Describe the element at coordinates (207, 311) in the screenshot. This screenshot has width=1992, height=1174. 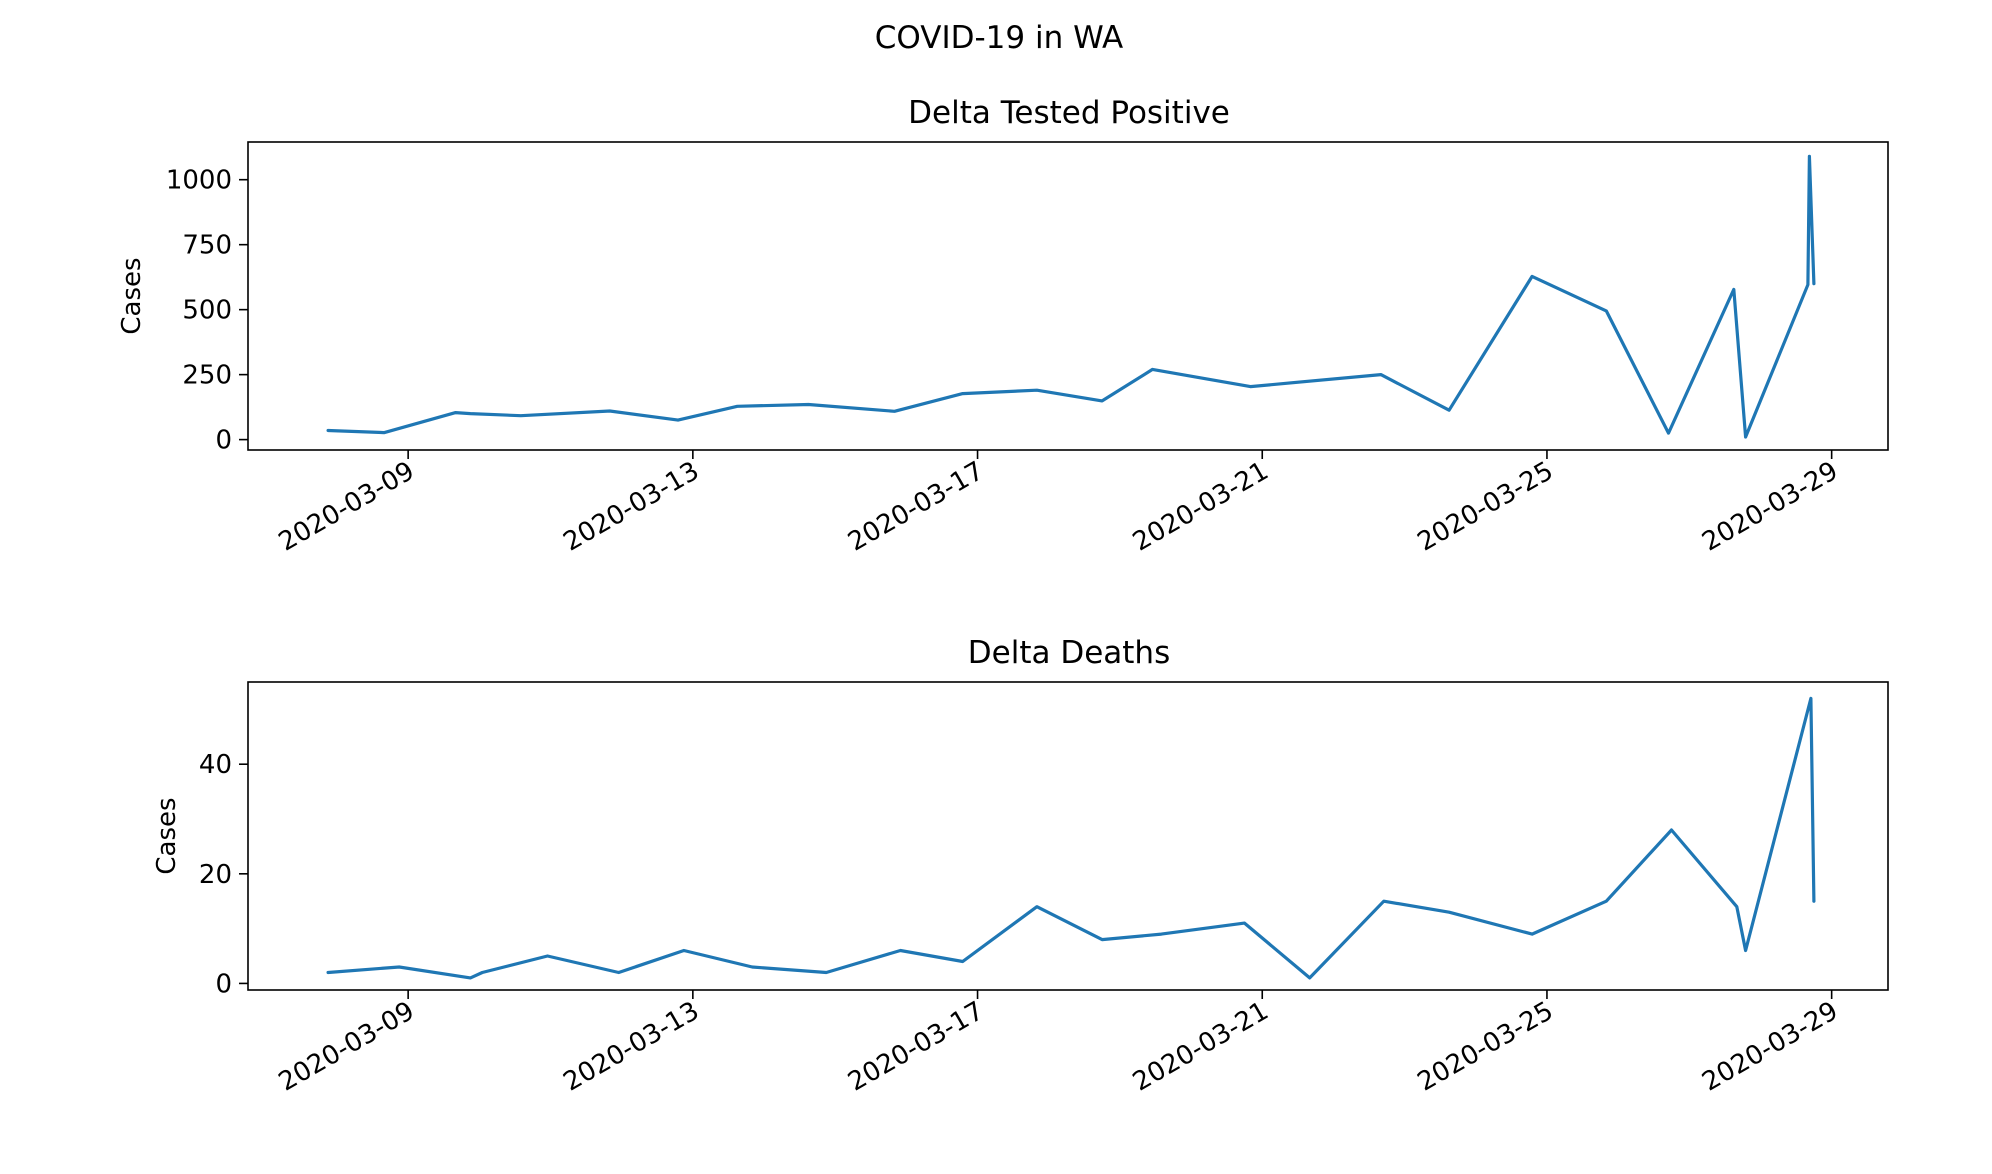
I see `y-tick-label: 500` at that location.